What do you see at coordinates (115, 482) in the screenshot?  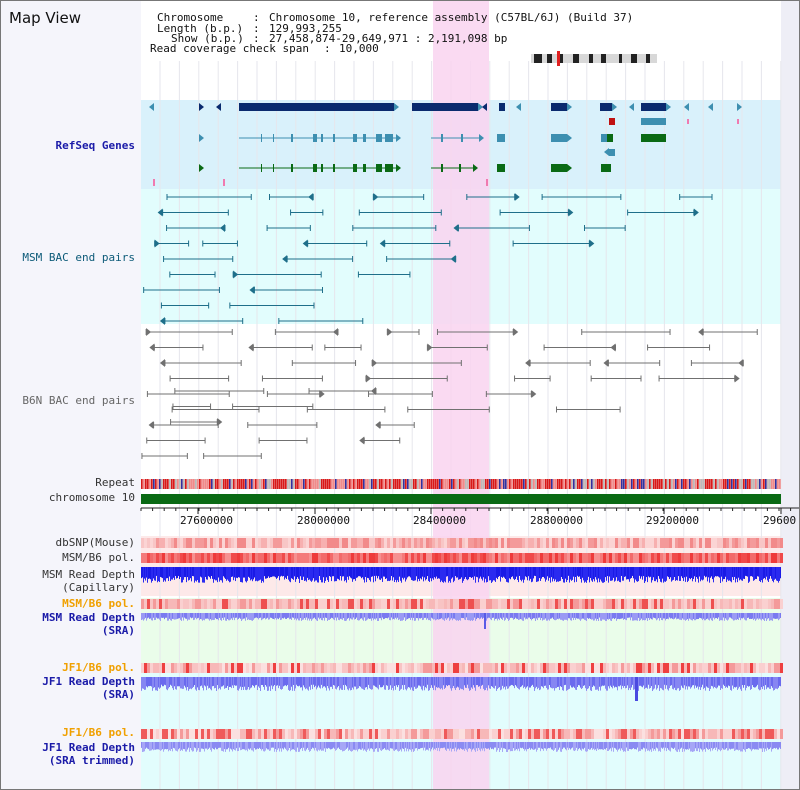 I see `track-label-repeat: Repeat` at bounding box center [115, 482].